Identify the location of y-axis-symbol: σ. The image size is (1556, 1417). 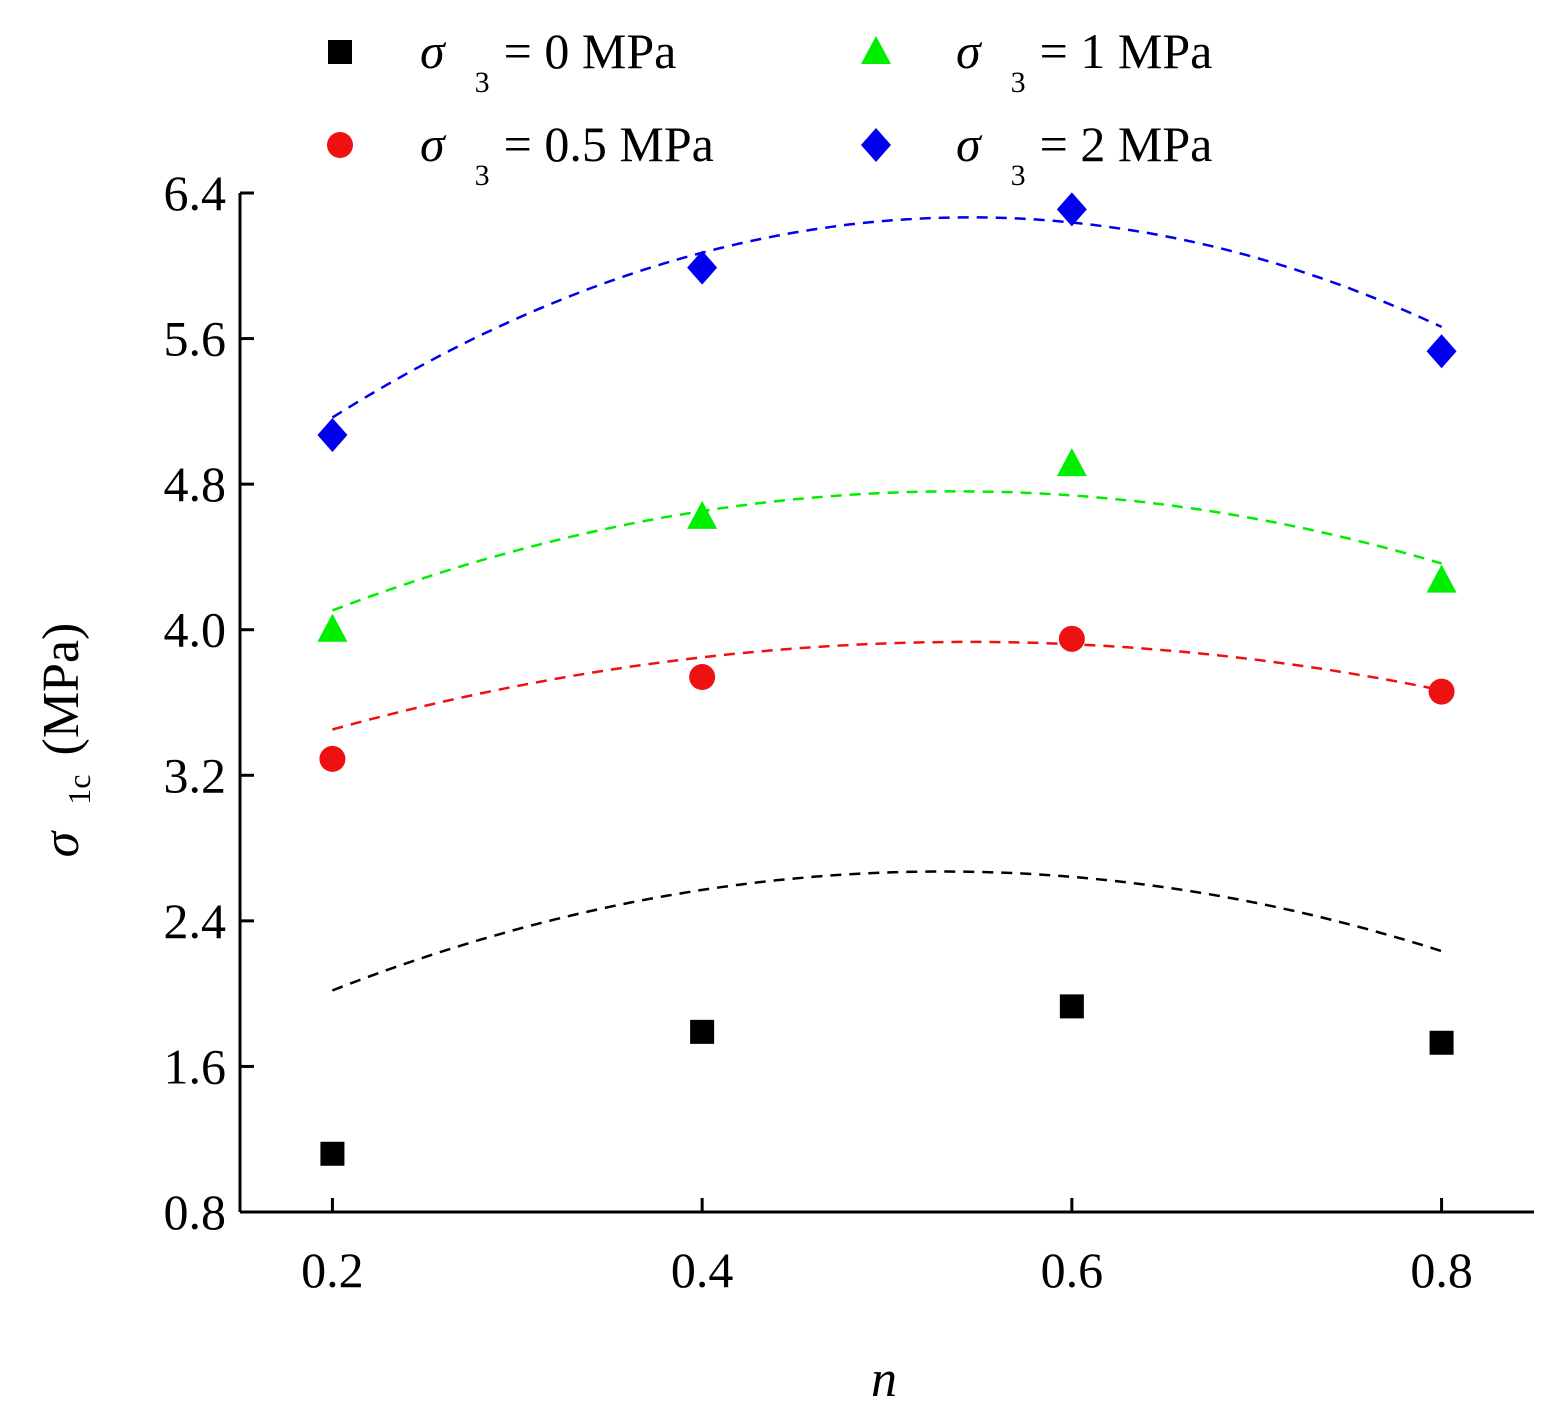
(61, 843).